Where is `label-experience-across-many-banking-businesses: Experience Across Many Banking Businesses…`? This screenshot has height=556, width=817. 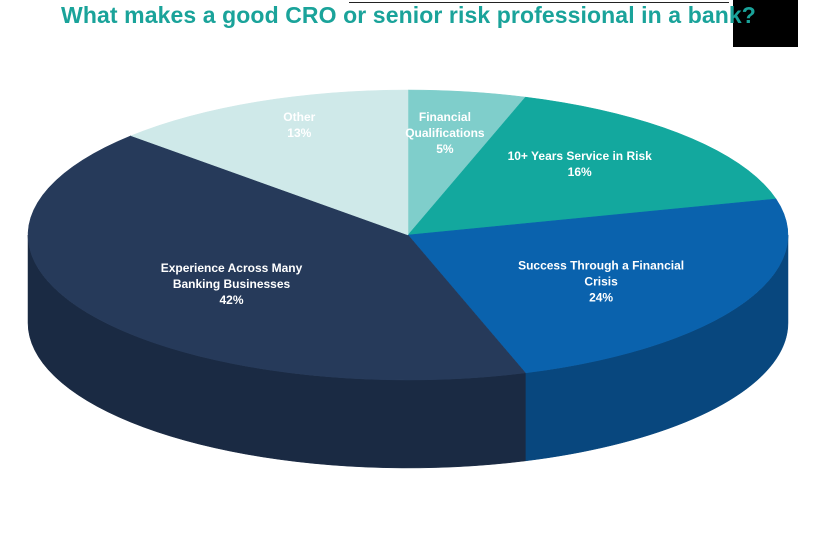 label-experience-across-many-banking-businesses: Experience Across Many Banking Businesses… is located at coordinates (232, 284).